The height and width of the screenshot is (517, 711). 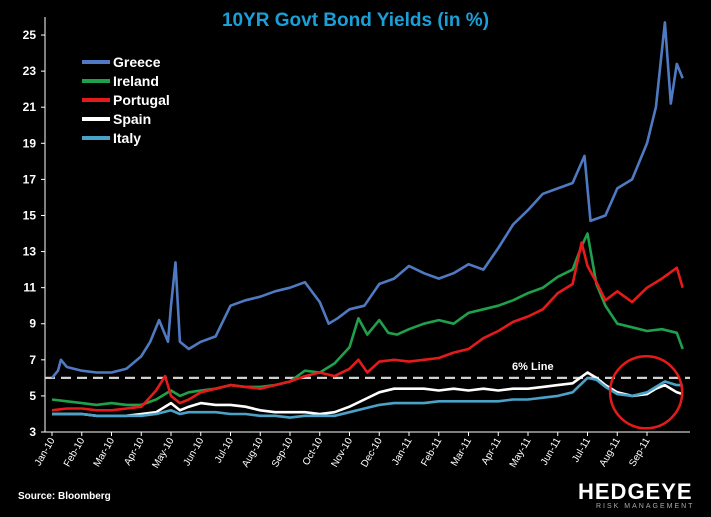 I want to click on x-tick-label: Aug-10, so click(x=253, y=453).